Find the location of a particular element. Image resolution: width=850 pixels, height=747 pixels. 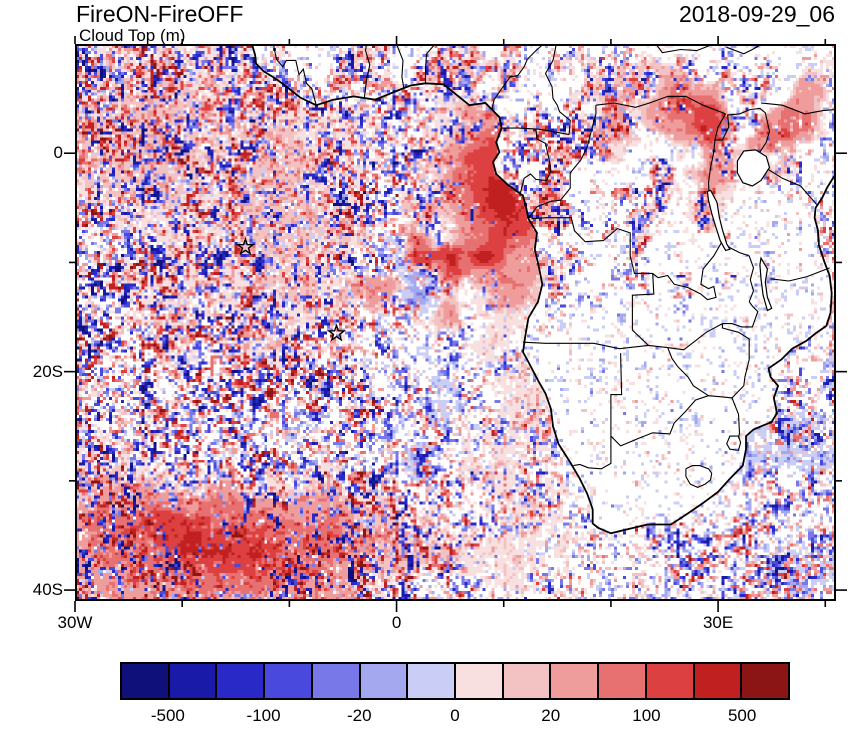

colorbar-tick-label: -100 is located at coordinates (263, 715).